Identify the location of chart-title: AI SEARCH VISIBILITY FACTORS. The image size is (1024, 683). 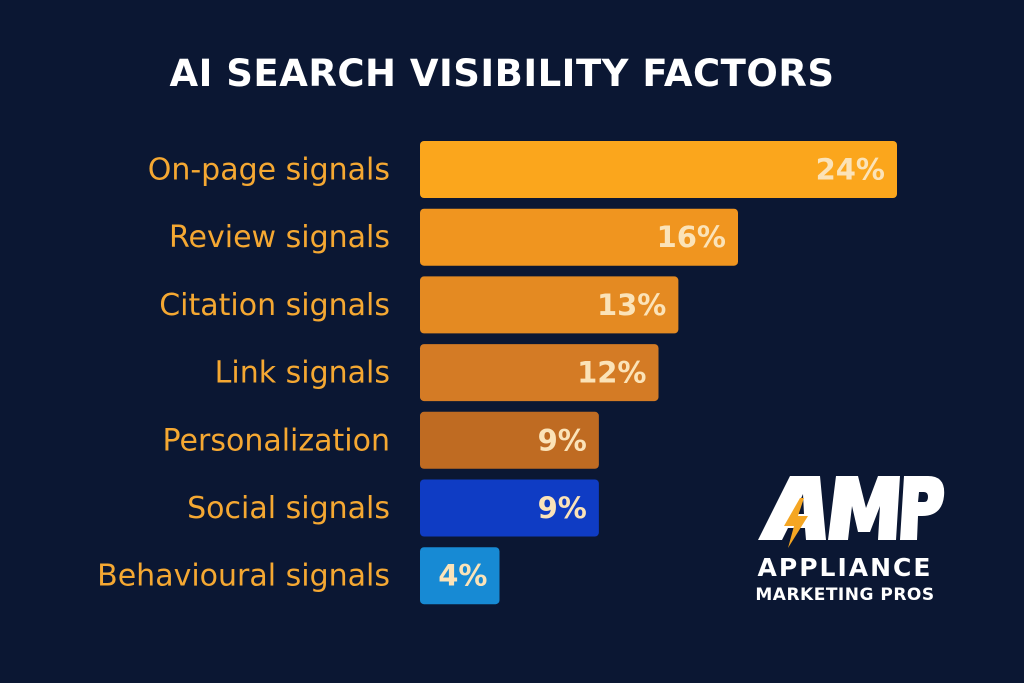
(502, 73).